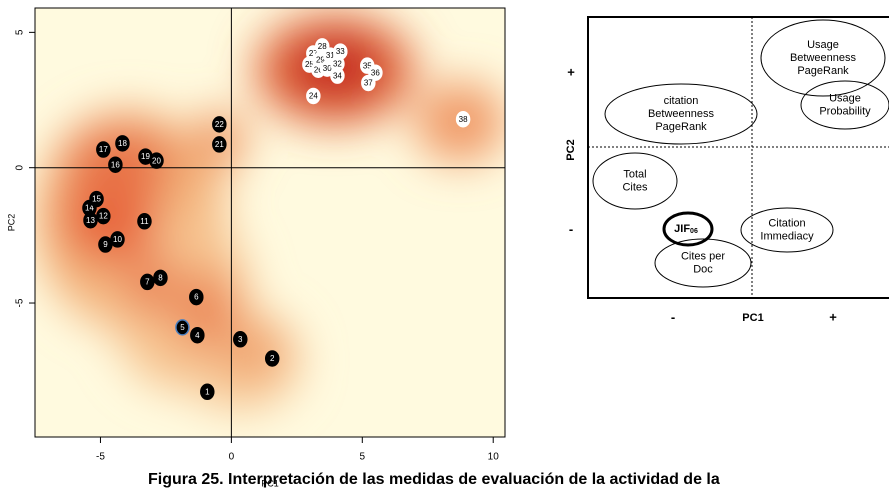 The width and height of the screenshot is (889, 490). I want to click on point-label: 16, so click(115, 164).